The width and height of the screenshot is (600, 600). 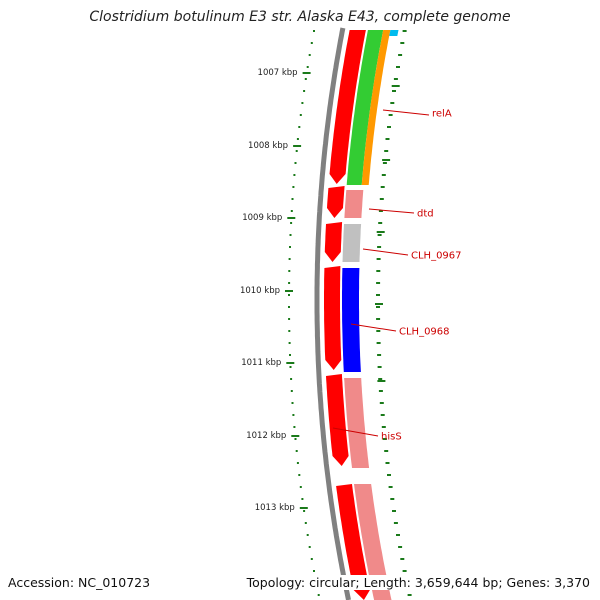 I want to click on gene-label: relA, so click(x=442, y=114).